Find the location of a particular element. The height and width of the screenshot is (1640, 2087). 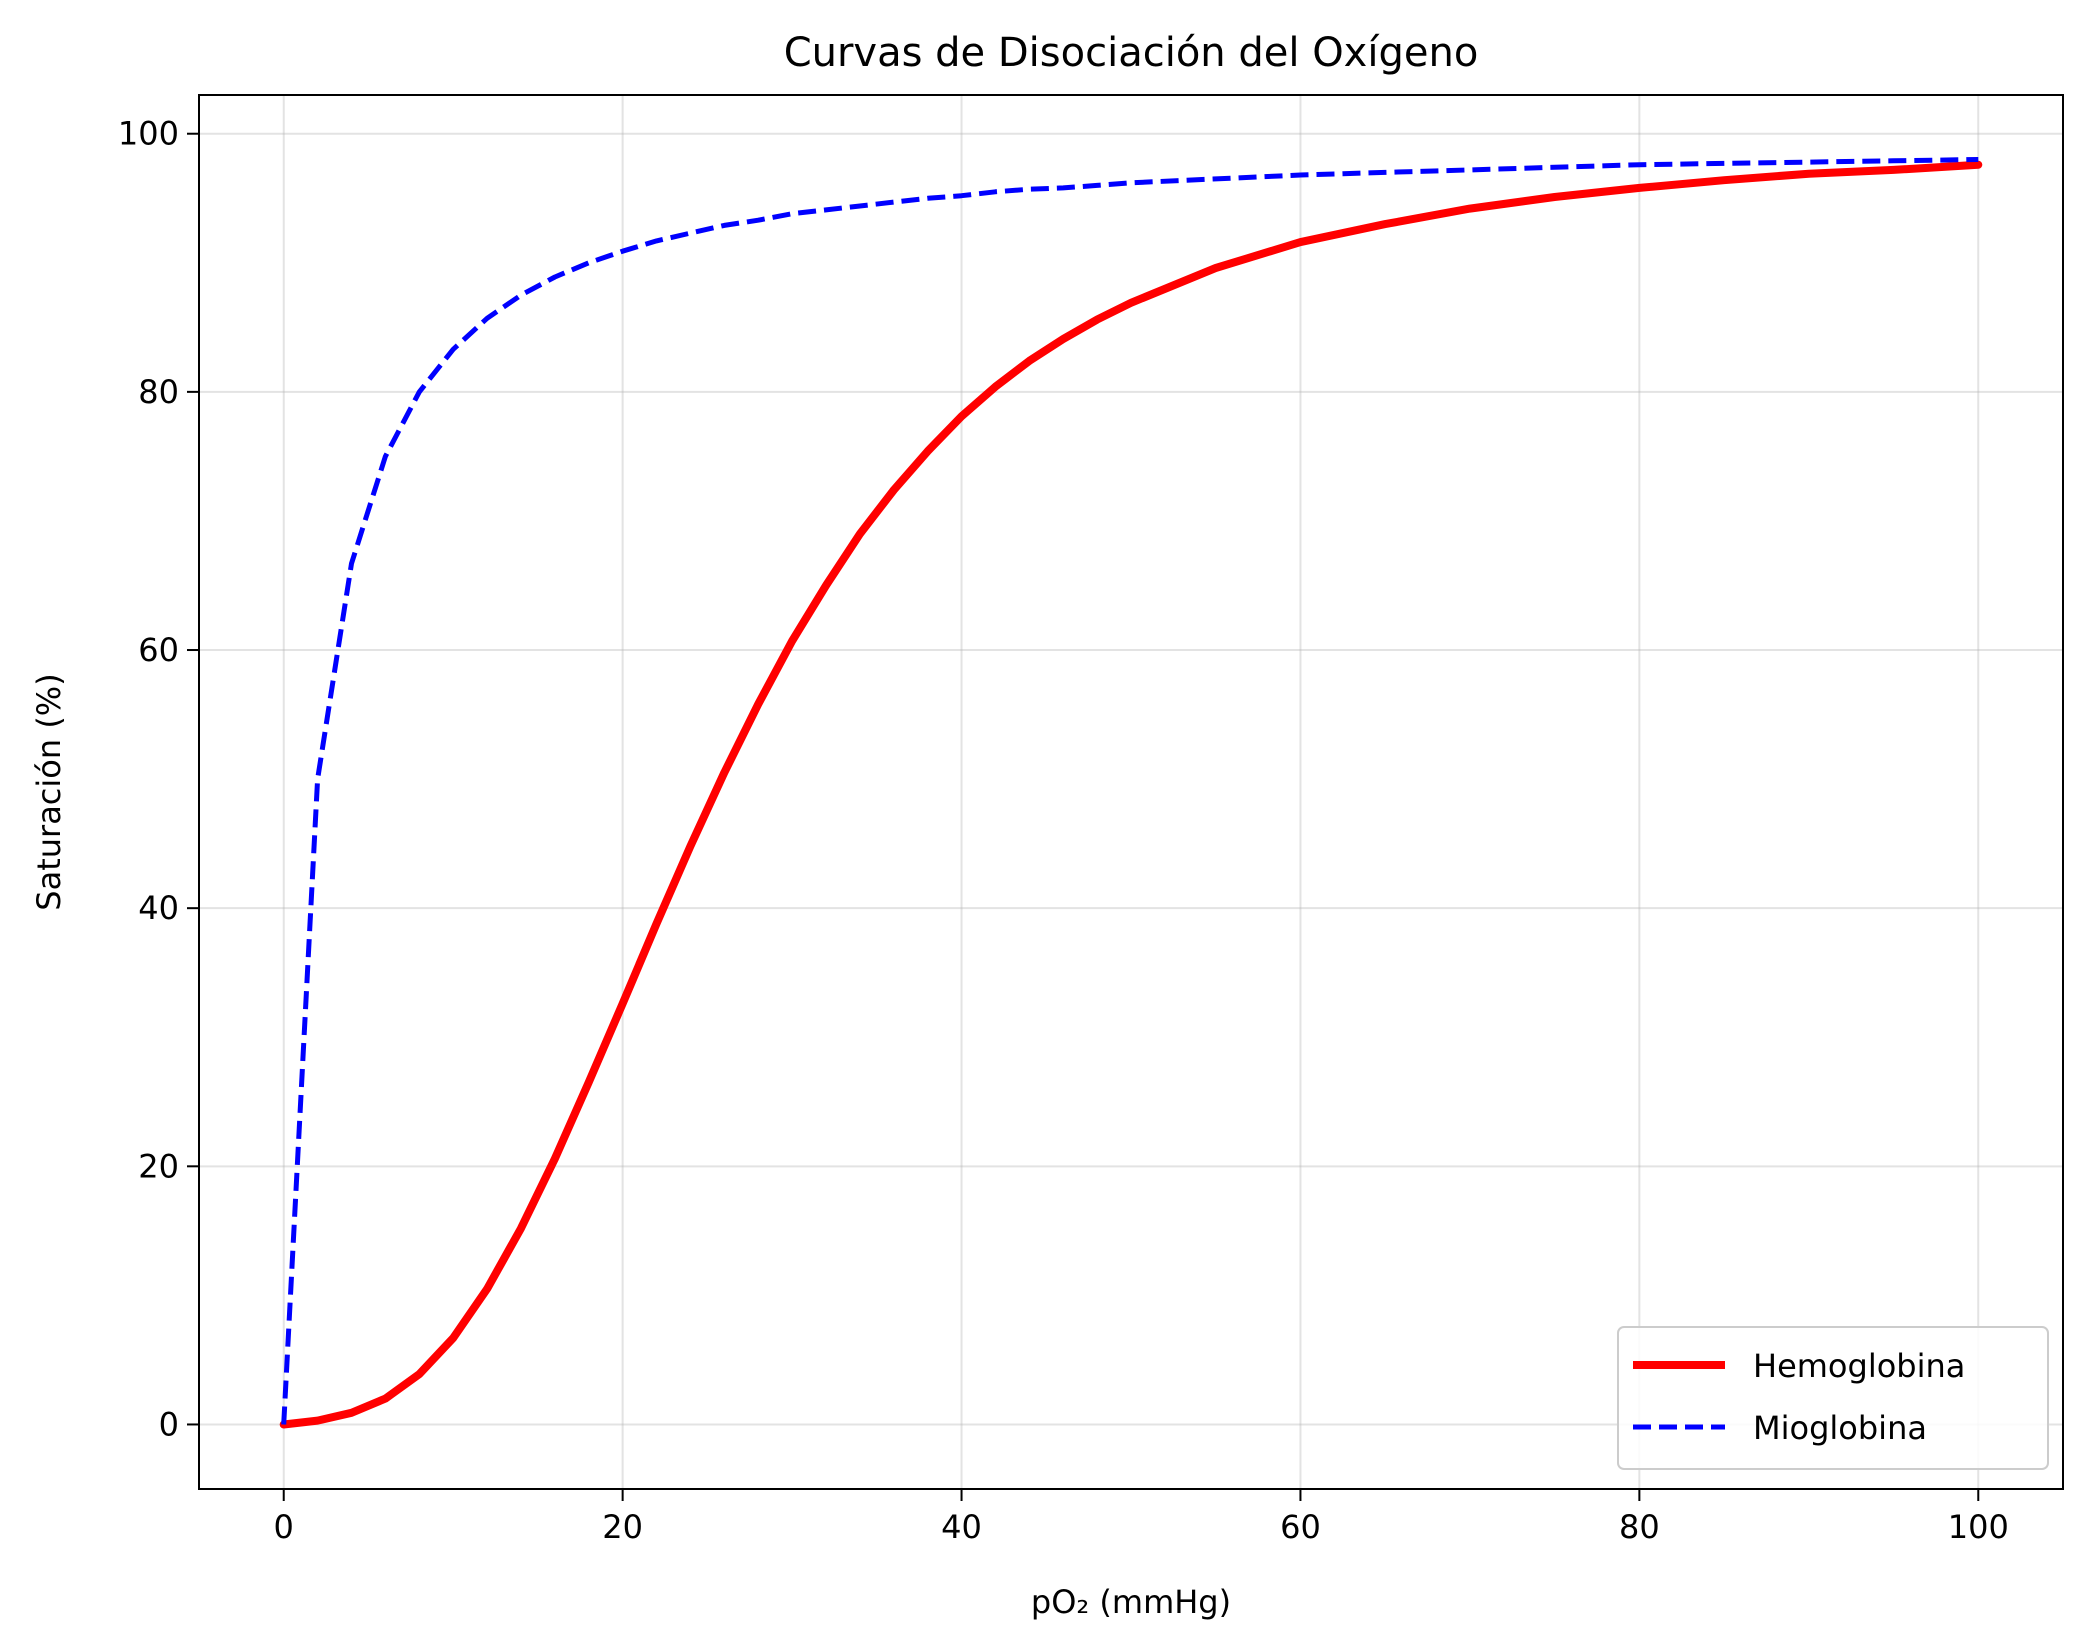

x-tick-label: 60 is located at coordinates (1300, 1527).